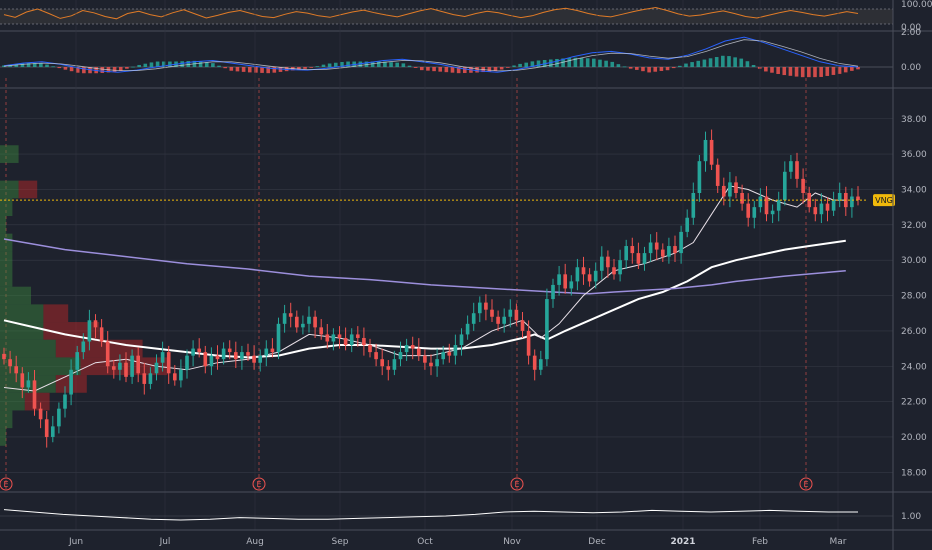 The image size is (932, 550). What do you see at coordinates (838, 542) in the screenshot?
I see `time-tick-label: Mar` at bounding box center [838, 542].